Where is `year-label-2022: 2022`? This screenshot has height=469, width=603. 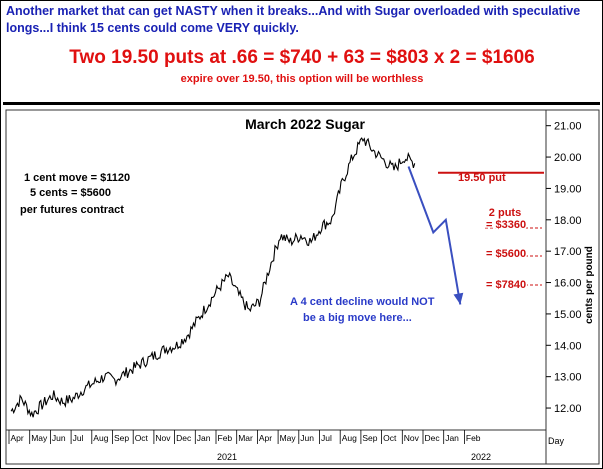
year-label-2022: 2022 is located at coordinates (481, 457).